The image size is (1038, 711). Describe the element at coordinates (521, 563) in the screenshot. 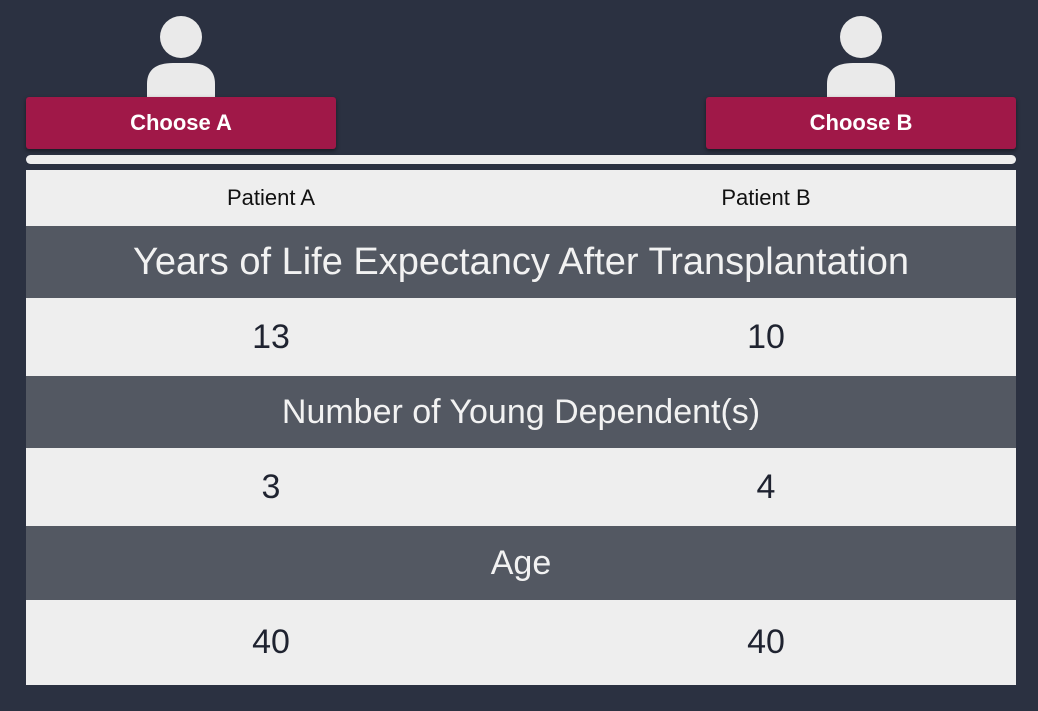

I see `category-age: Age` at that location.